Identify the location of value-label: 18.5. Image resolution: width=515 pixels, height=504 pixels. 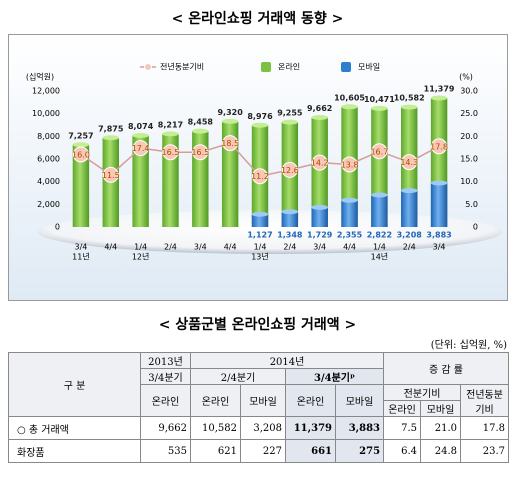
(230, 143).